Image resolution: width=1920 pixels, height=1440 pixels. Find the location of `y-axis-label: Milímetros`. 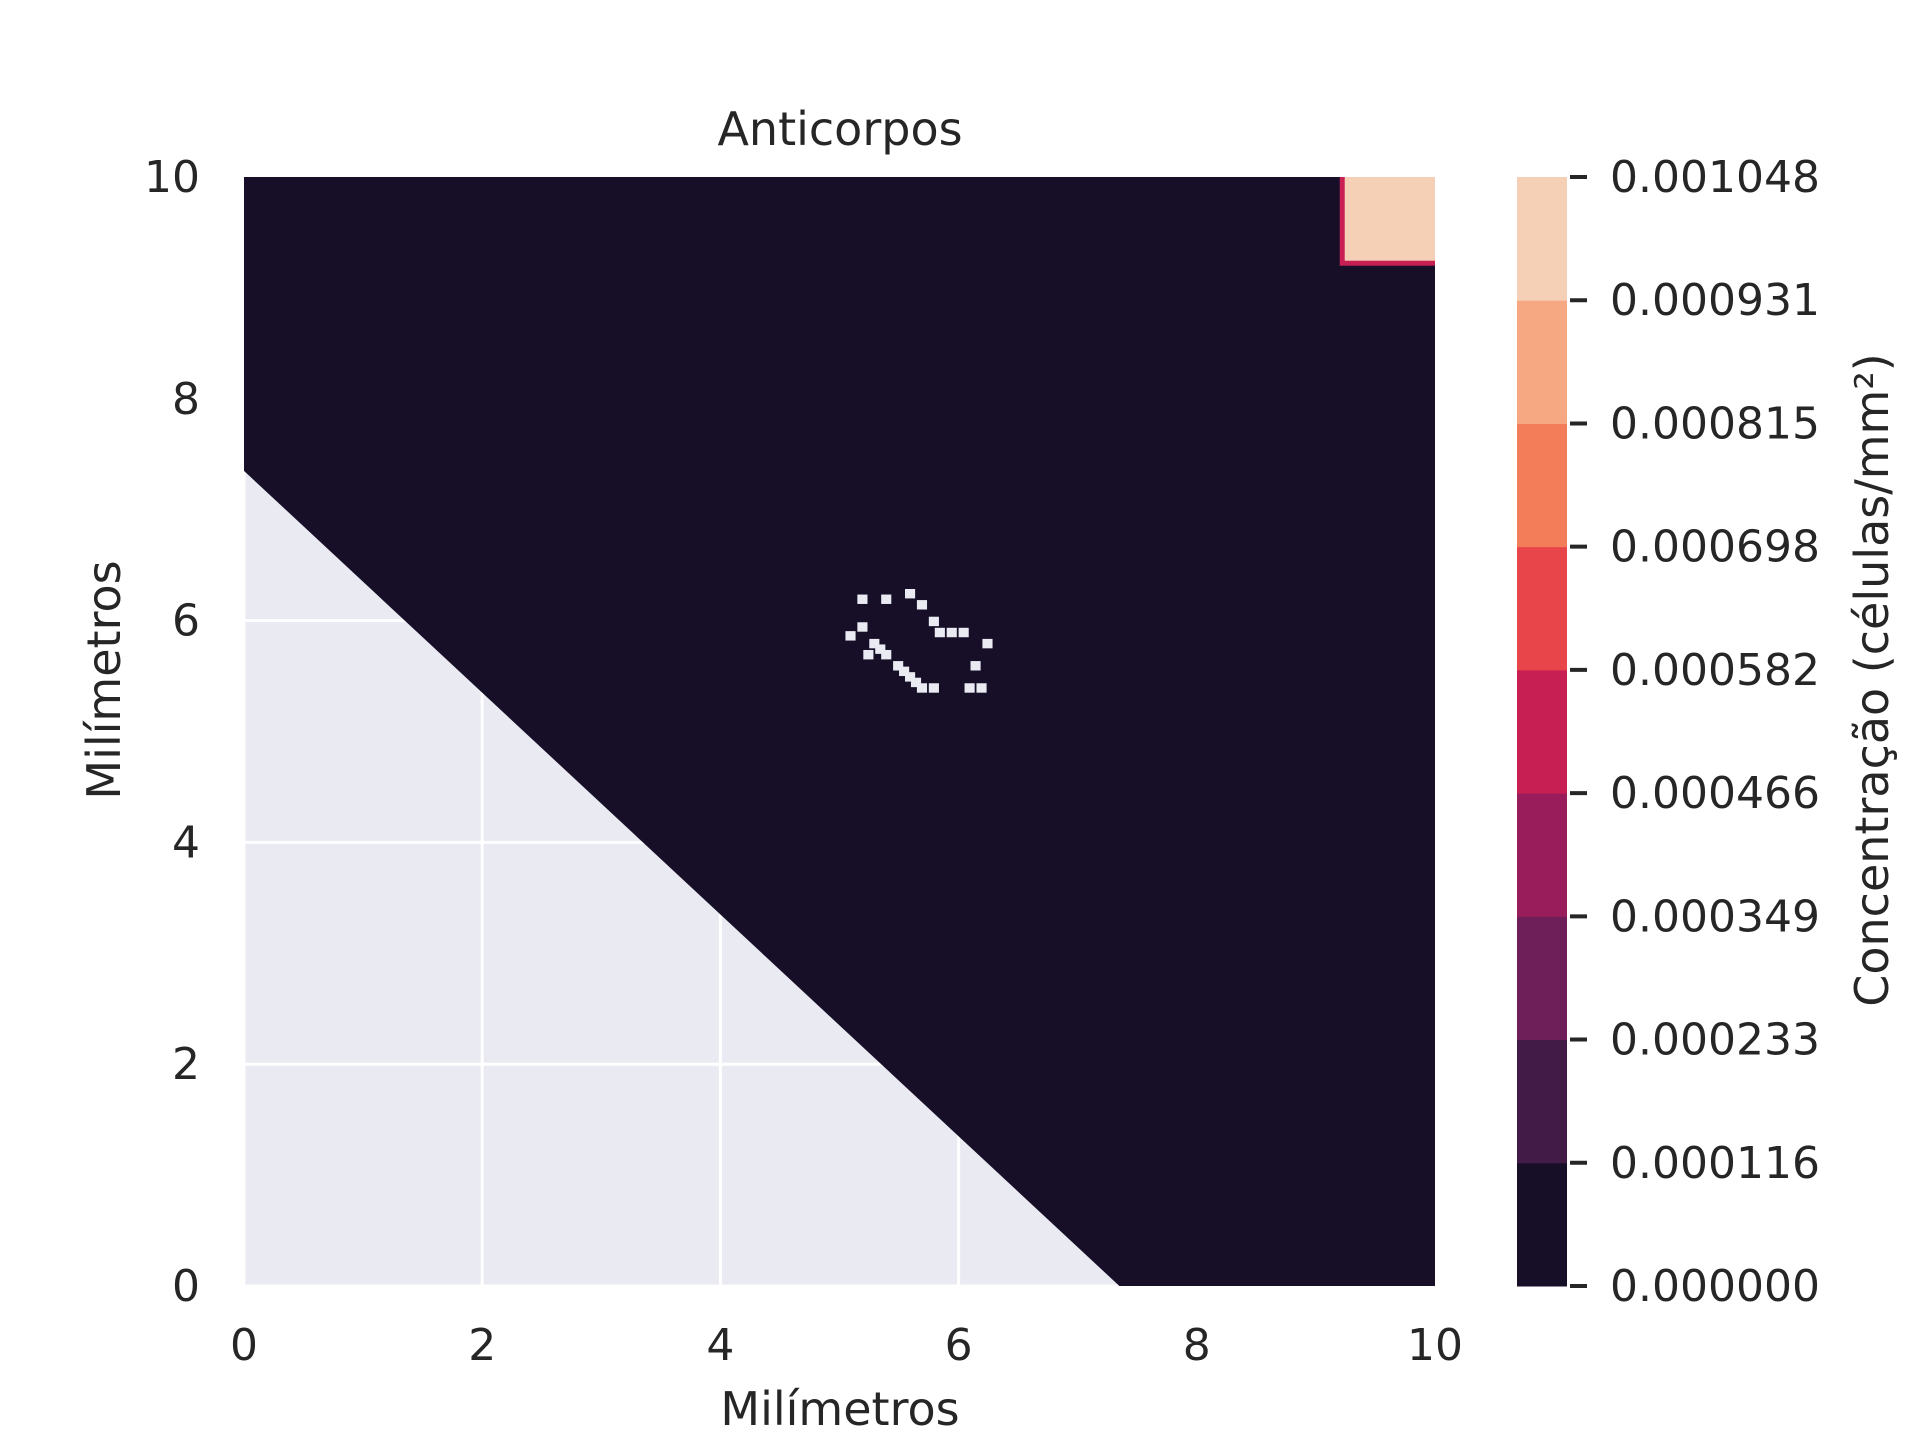

y-axis-label: Milímetros is located at coordinates (104, 679).